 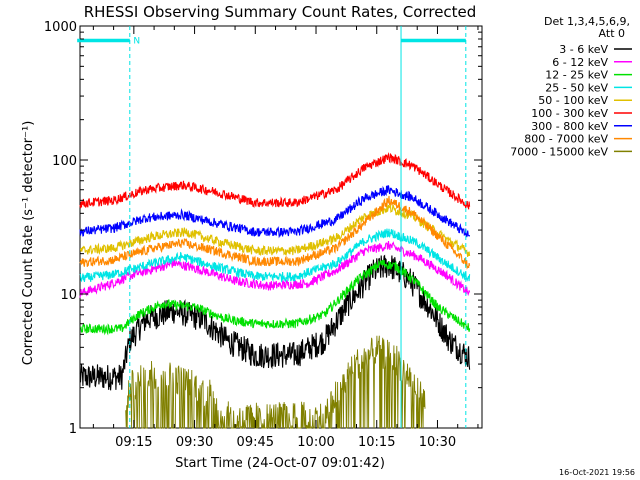 What do you see at coordinates (569, 113) in the screenshot?
I see `legend-label: 100 - 300 keV` at bounding box center [569, 113].